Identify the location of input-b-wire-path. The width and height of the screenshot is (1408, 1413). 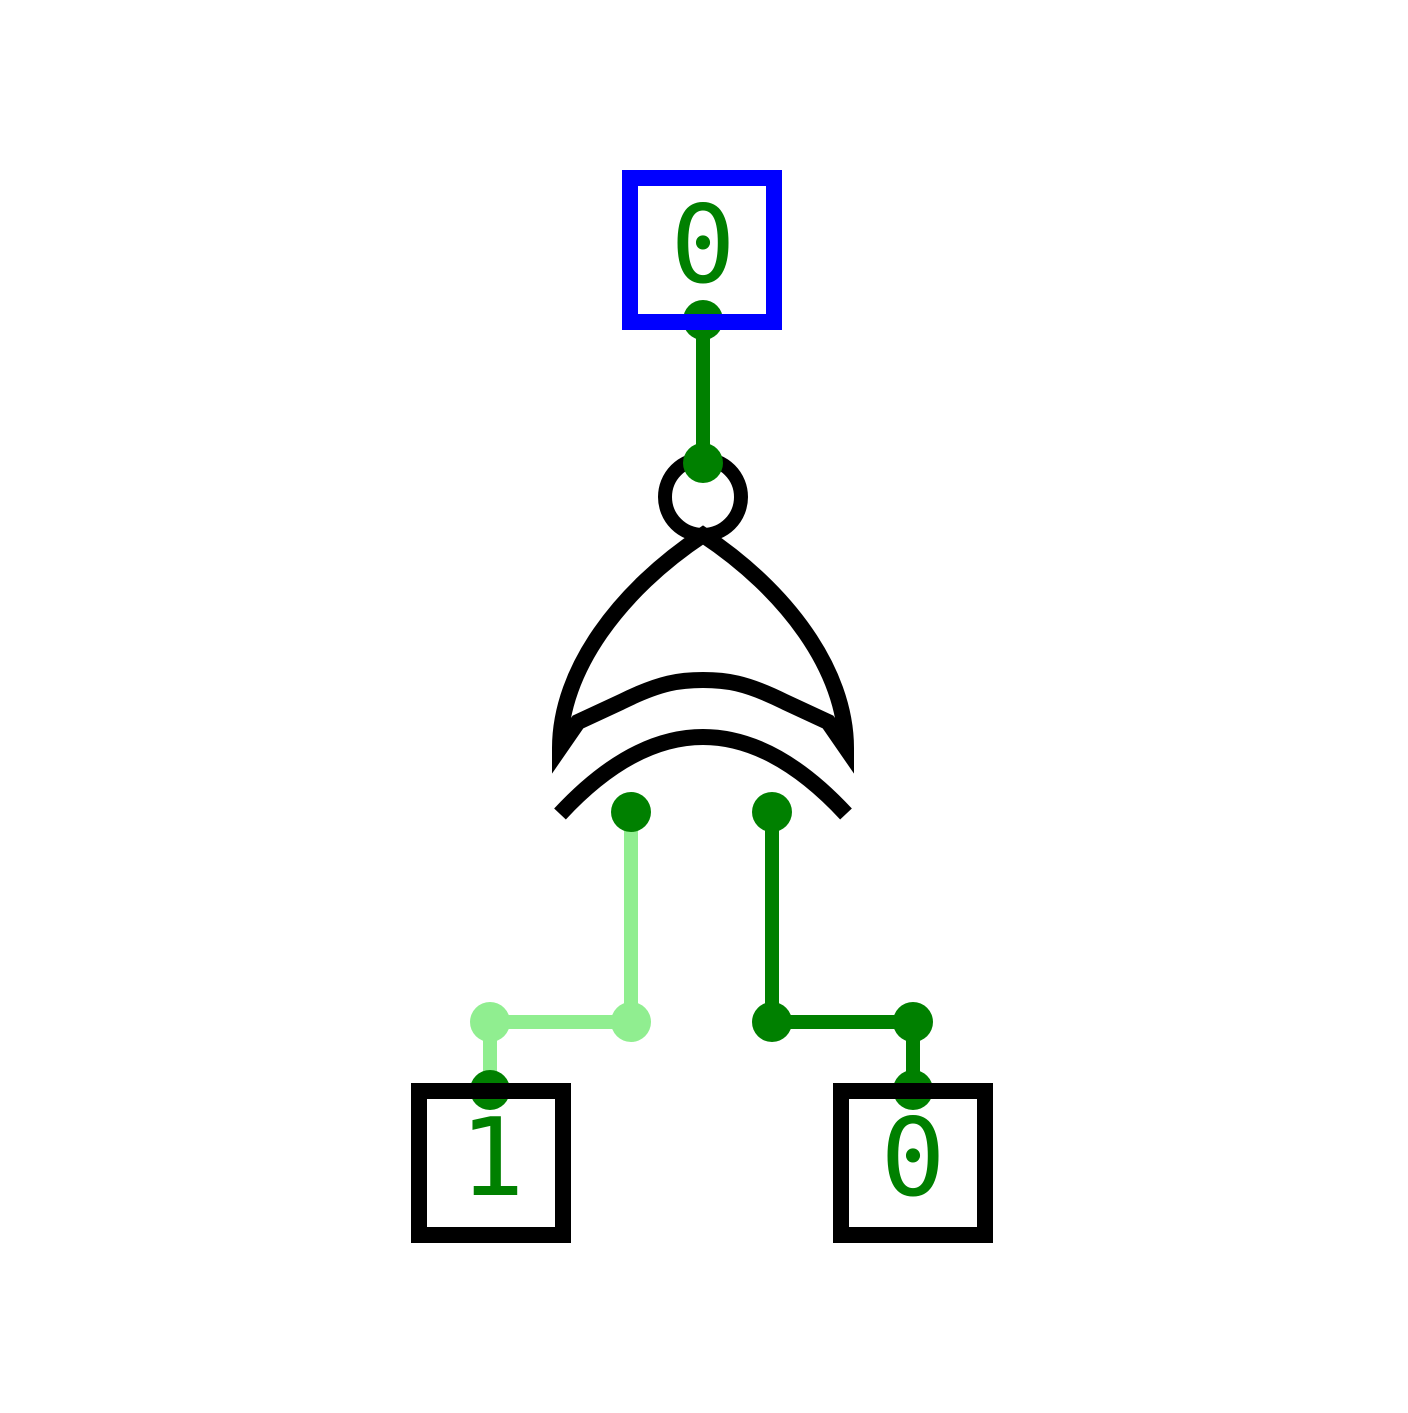
(842, 951).